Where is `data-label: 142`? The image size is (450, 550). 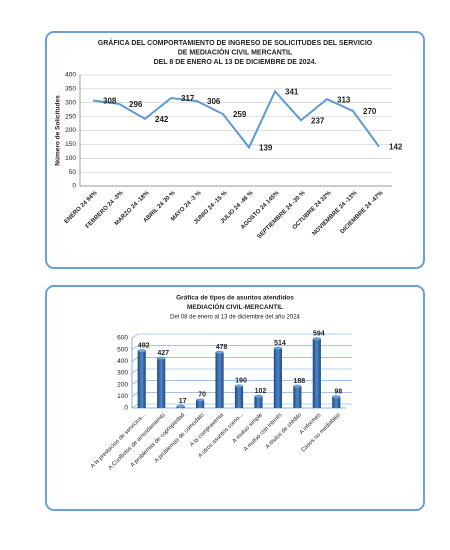 data-label: 142 is located at coordinates (396, 147).